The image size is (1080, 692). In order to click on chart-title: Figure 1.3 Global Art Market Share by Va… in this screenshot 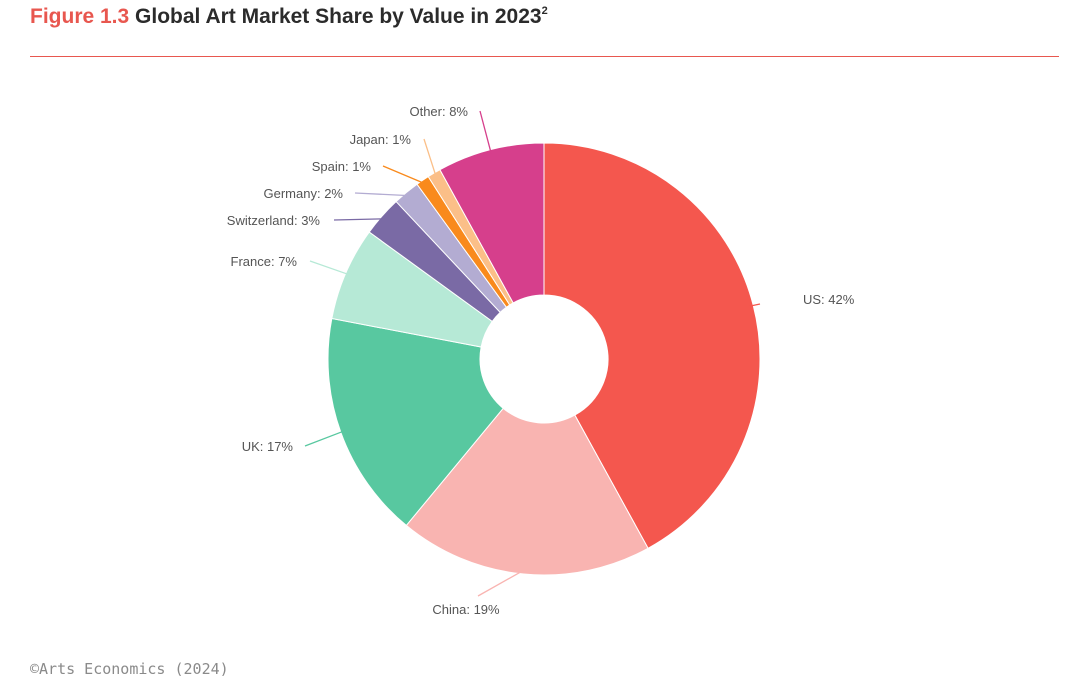, I will do `click(289, 17)`.